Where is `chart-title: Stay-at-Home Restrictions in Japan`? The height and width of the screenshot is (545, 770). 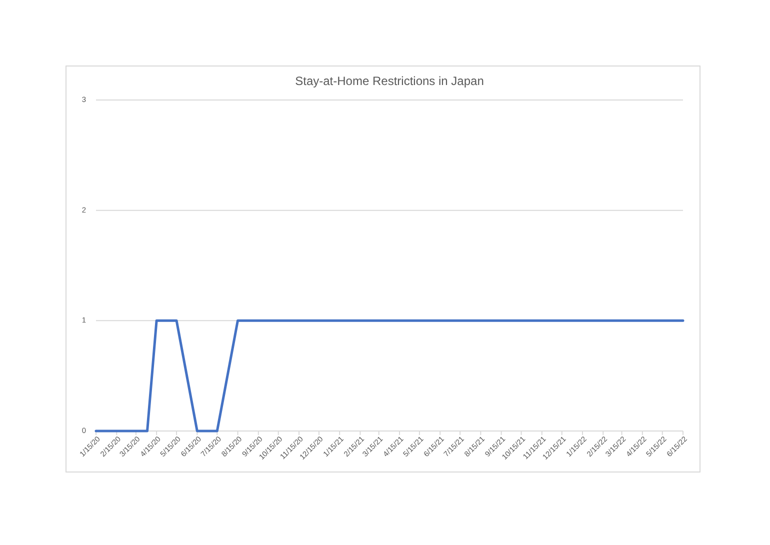 chart-title: Stay-at-Home Restrictions in Japan is located at coordinates (389, 81).